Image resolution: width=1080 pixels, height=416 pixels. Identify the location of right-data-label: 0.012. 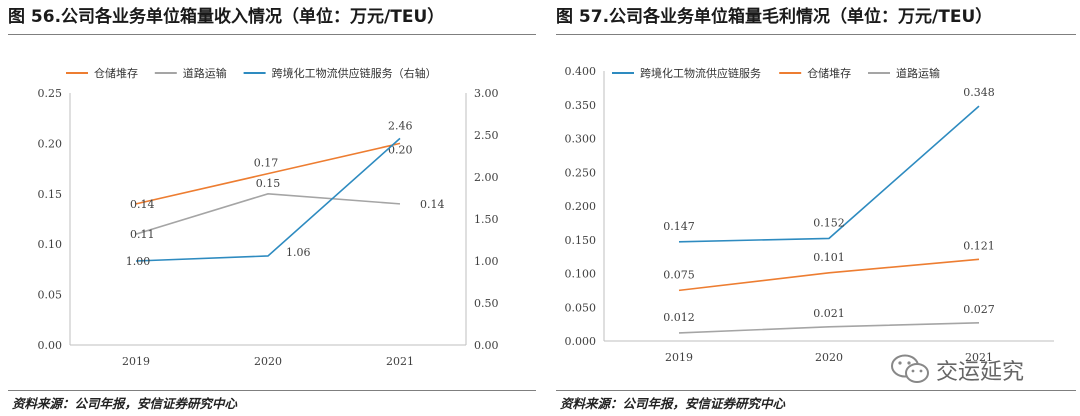
(679, 317).